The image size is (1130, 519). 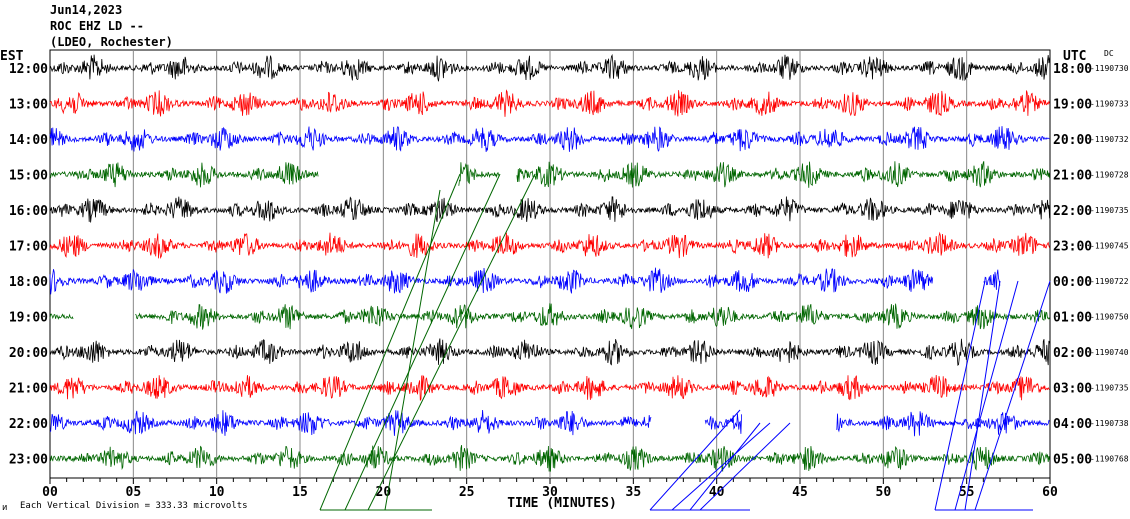 What do you see at coordinates (1109, 139) in the screenshot?
I see `dc-offset-label: -1190732` at bounding box center [1109, 139].